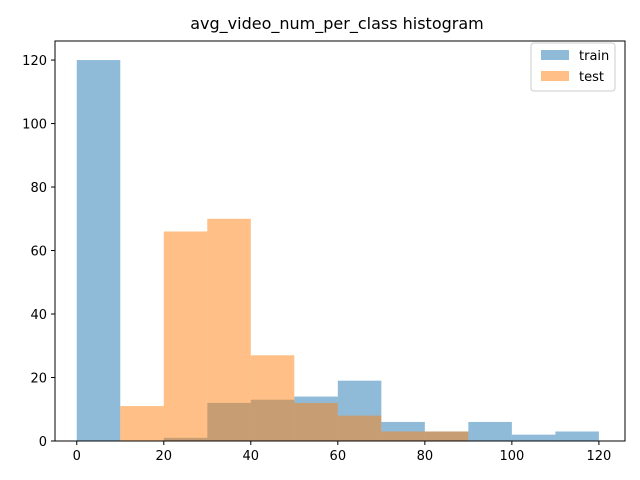  I want to click on y-tick-label: 120, so click(34, 61).